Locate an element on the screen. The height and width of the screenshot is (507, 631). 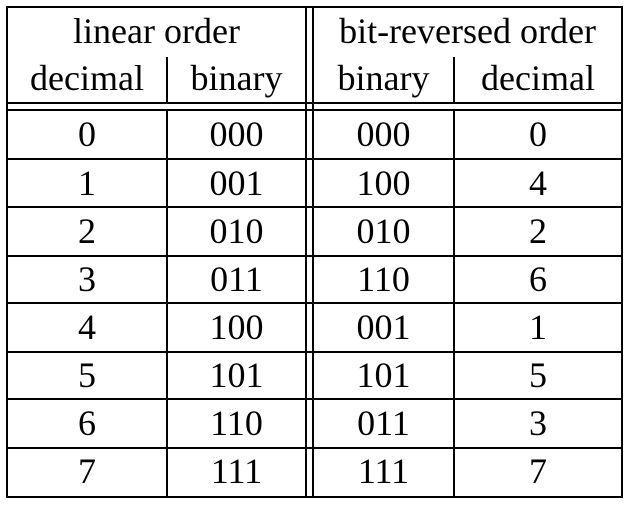
table-bottom-border is located at coordinates (314, 497).